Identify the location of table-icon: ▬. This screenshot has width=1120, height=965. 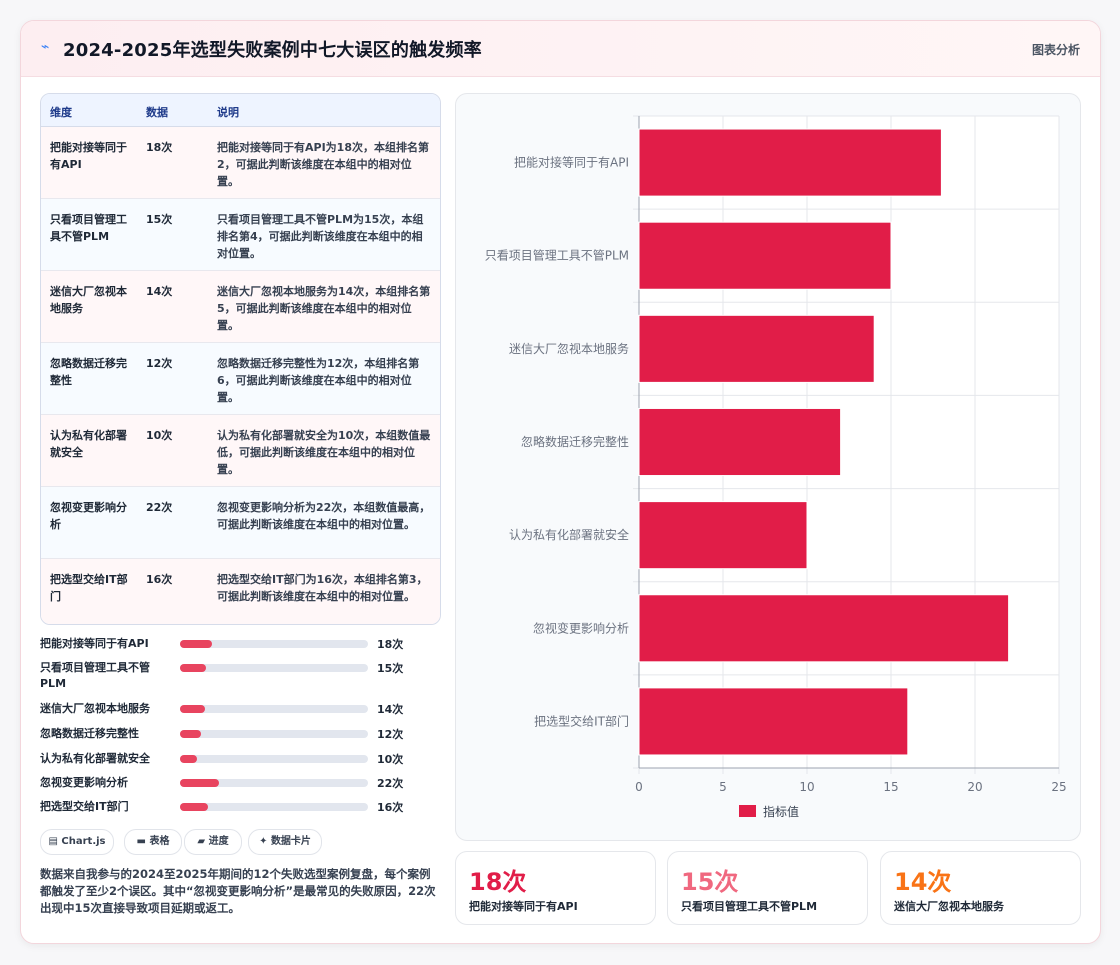
(141, 841).